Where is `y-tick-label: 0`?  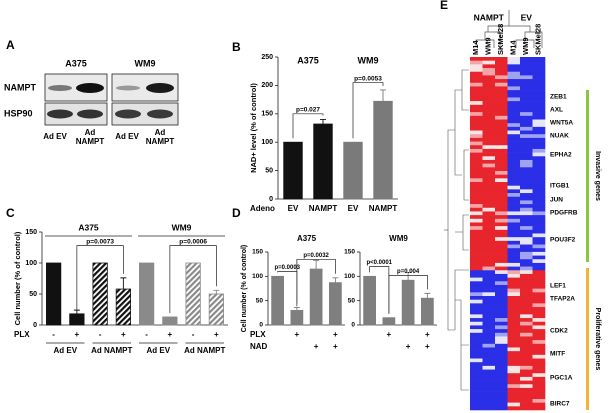 y-tick-label: 0 is located at coordinates (261, 325).